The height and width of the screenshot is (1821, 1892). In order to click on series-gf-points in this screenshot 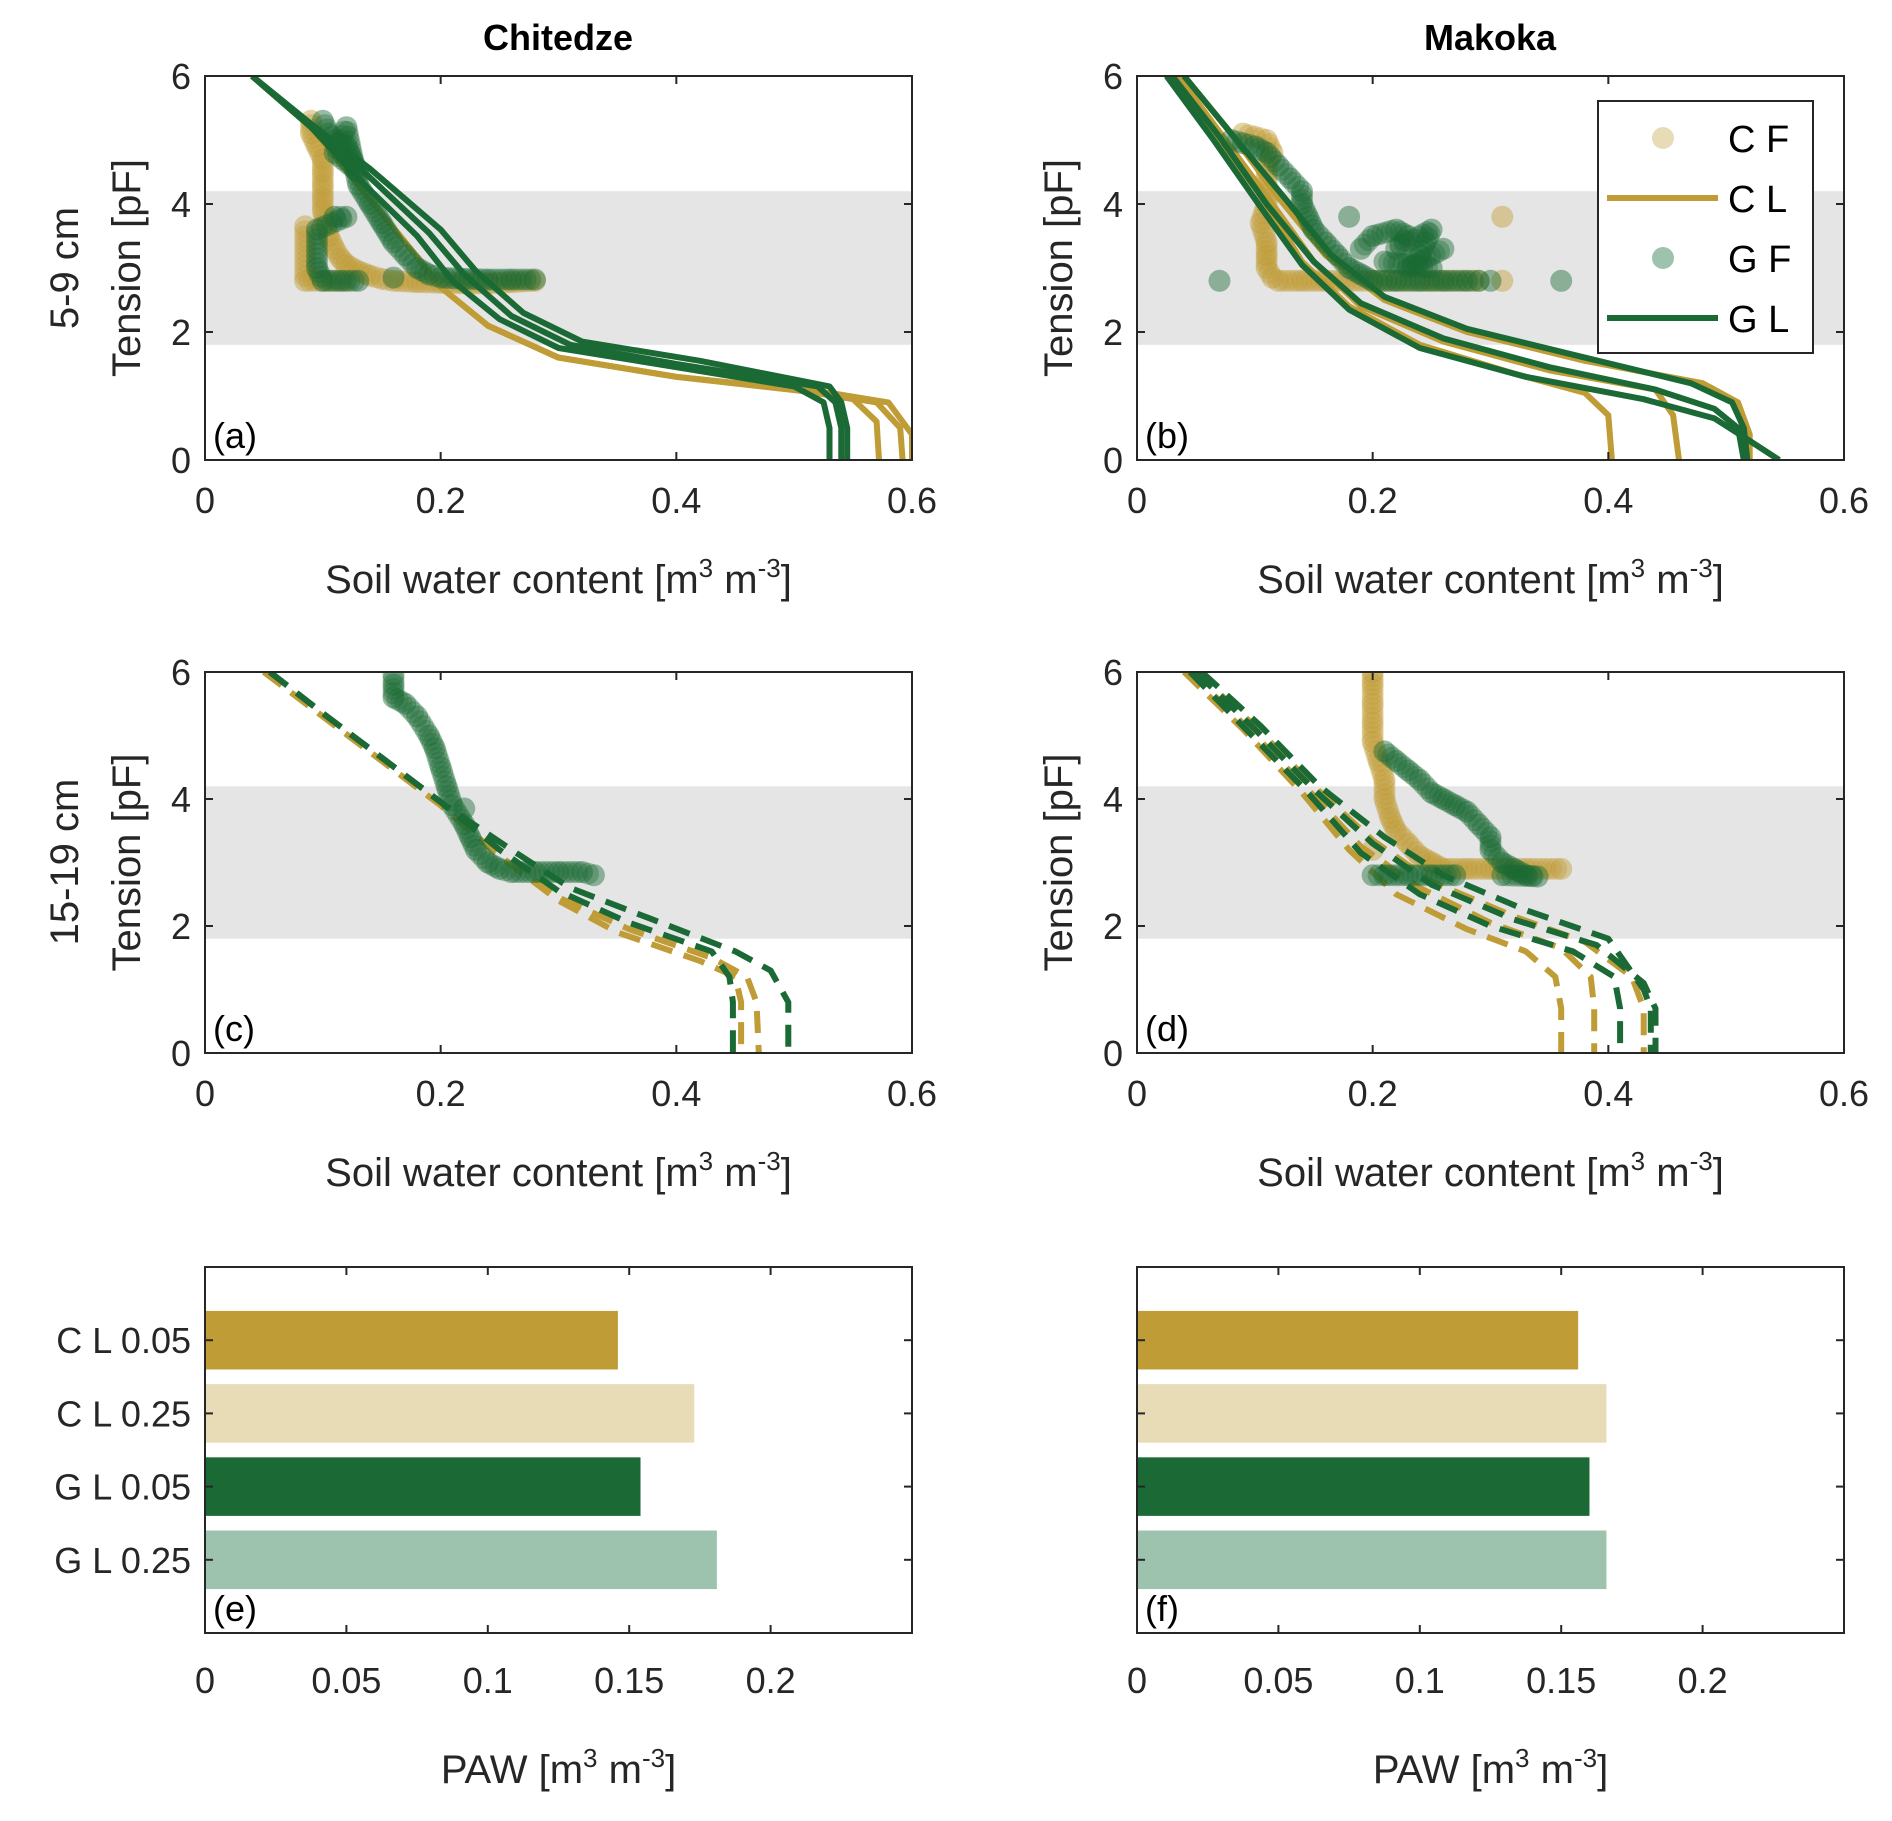, I will do `click(1455, 814)`.